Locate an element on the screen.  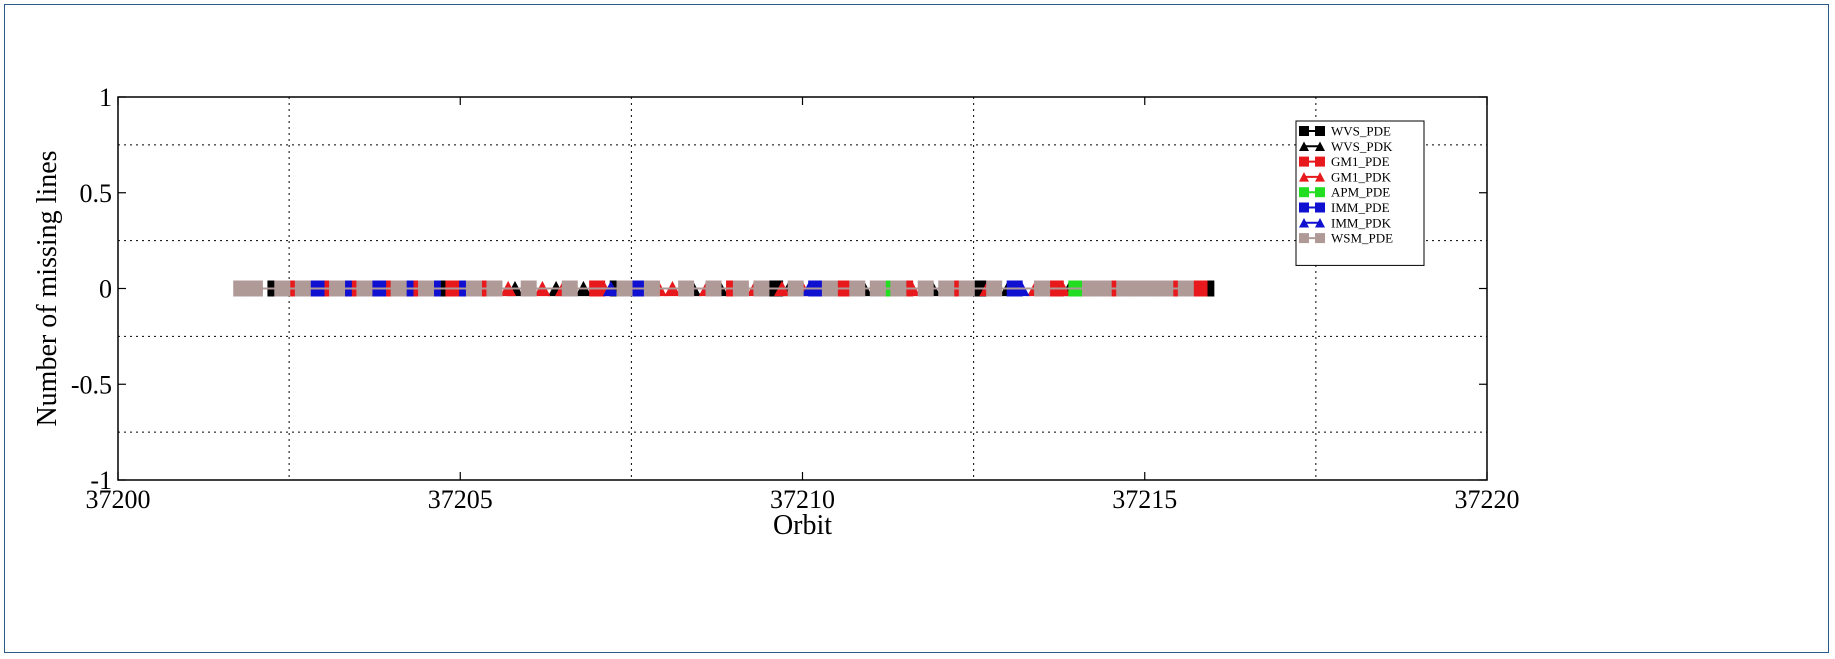
legend-item: GM1_PDK is located at coordinates (1345, 176).